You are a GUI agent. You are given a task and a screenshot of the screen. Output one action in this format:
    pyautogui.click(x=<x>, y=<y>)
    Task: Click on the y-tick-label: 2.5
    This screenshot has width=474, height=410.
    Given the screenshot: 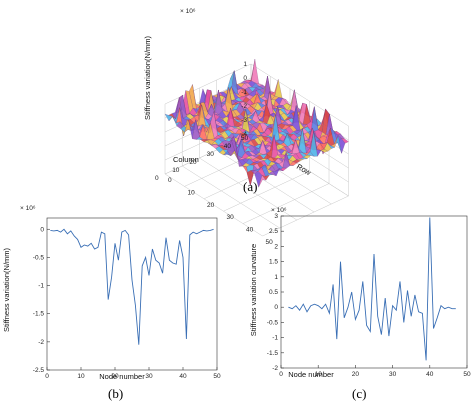 What is the action you would take?
    pyautogui.click(x=273, y=231)
    